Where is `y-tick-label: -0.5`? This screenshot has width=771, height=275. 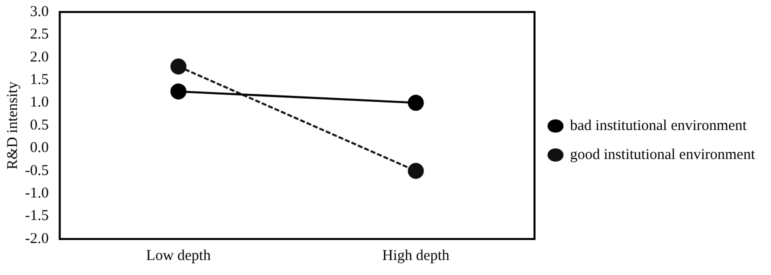
y-tick-label: -0.5 is located at coordinates (36, 170).